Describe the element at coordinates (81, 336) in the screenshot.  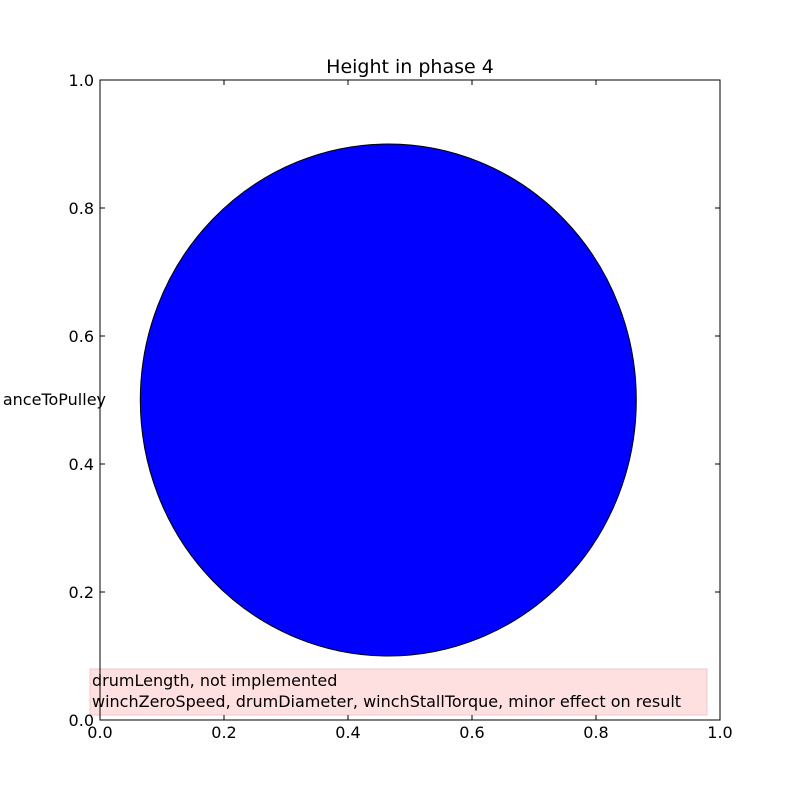
I see `y-tick-label: 0.6` at that location.